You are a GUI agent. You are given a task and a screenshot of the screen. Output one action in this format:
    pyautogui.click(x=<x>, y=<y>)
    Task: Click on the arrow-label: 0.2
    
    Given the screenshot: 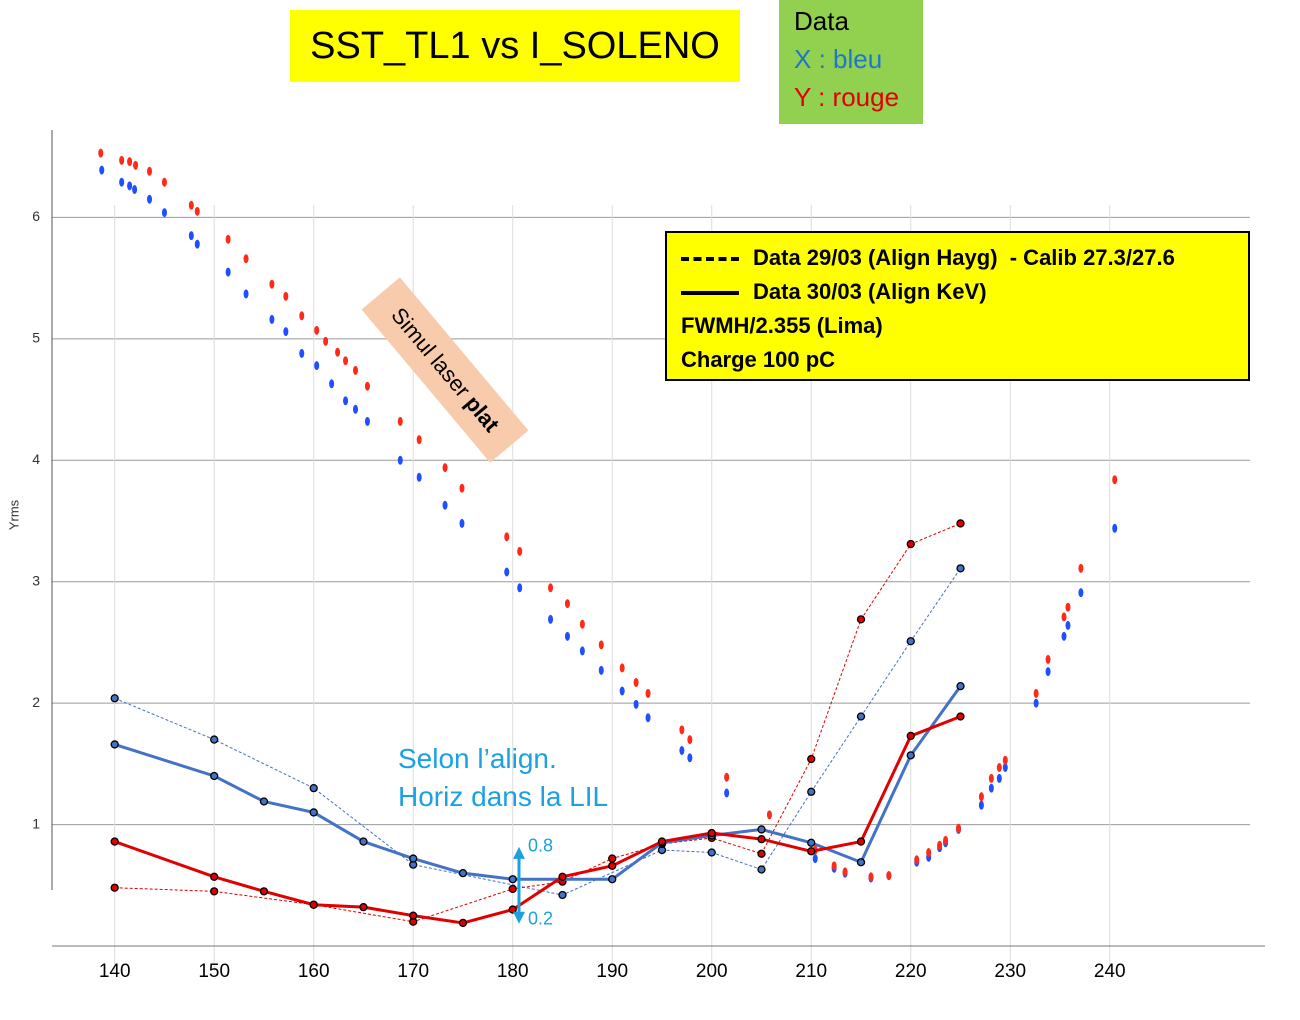 What is the action you would take?
    pyautogui.click(x=540, y=918)
    